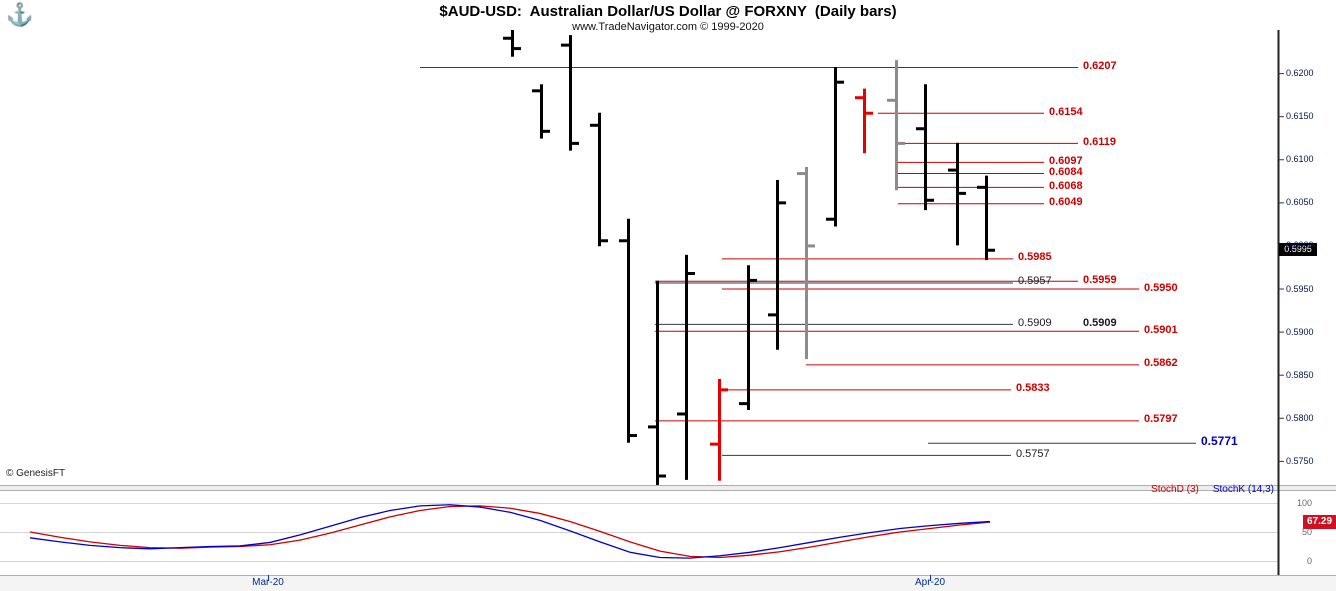 This screenshot has width=1336, height=591. What do you see at coordinates (1033, 388) in the screenshot?
I see `price-level-label: 0.5833` at bounding box center [1033, 388].